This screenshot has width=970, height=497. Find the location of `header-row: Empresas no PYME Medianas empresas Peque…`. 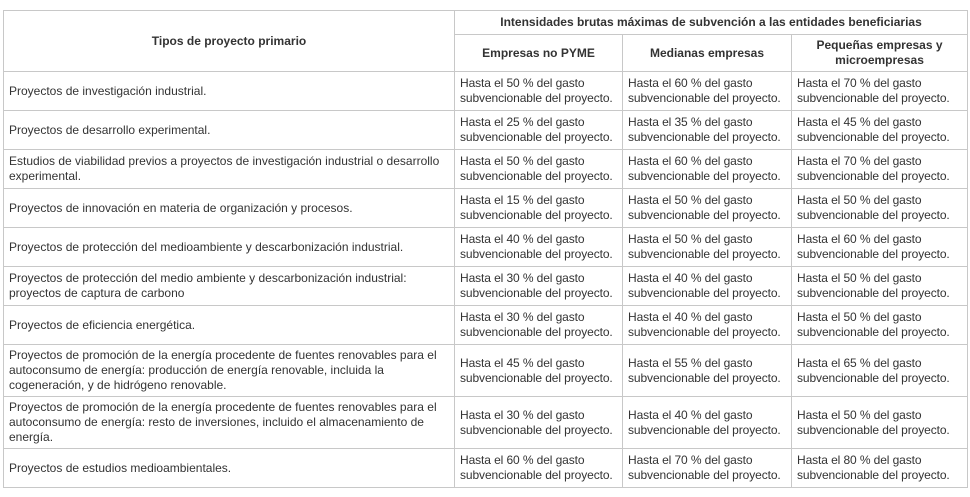

header-row: Empresas no PYME Medianas empresas Peque… is located at coordinates (486, 53).